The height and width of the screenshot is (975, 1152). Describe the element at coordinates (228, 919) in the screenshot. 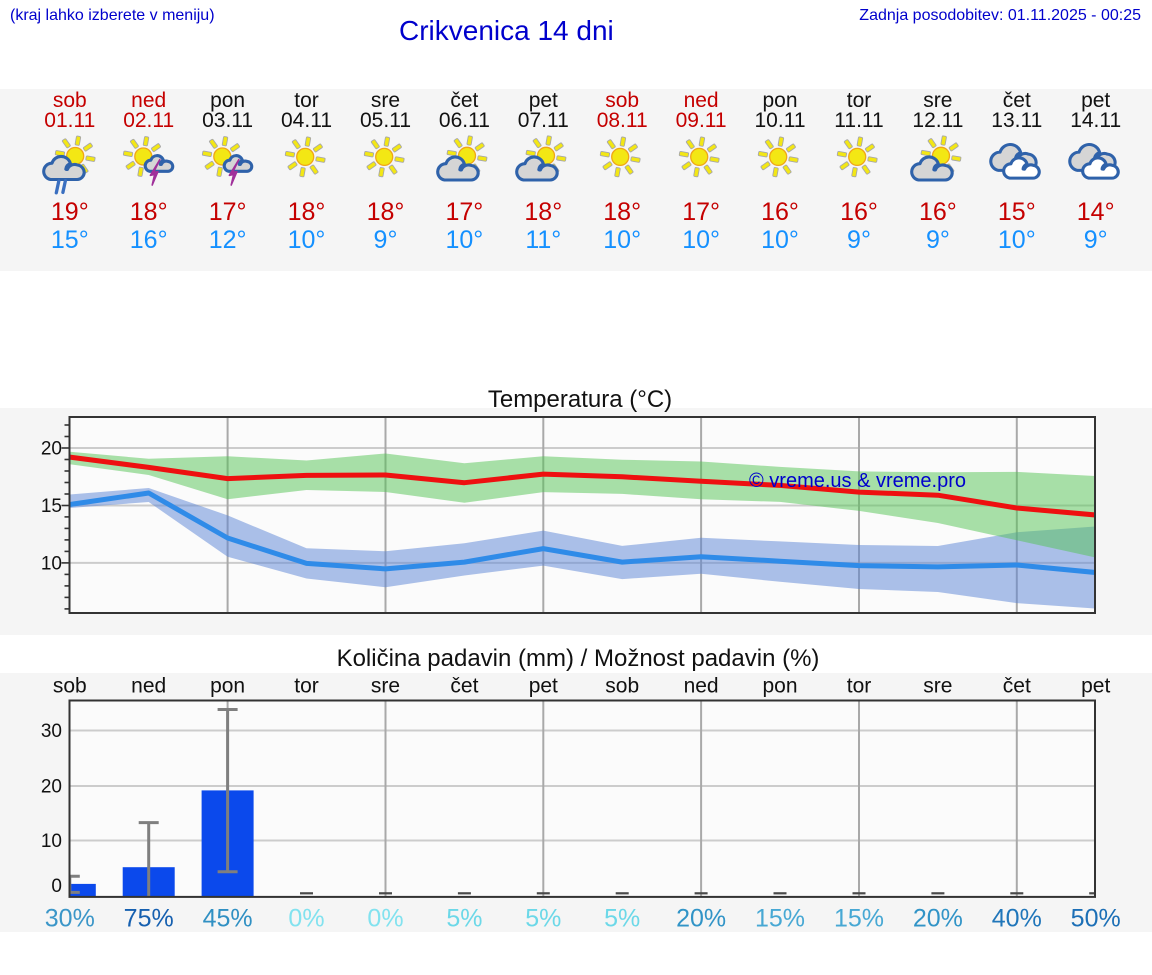

I see `svg-text: 45%` at that location.